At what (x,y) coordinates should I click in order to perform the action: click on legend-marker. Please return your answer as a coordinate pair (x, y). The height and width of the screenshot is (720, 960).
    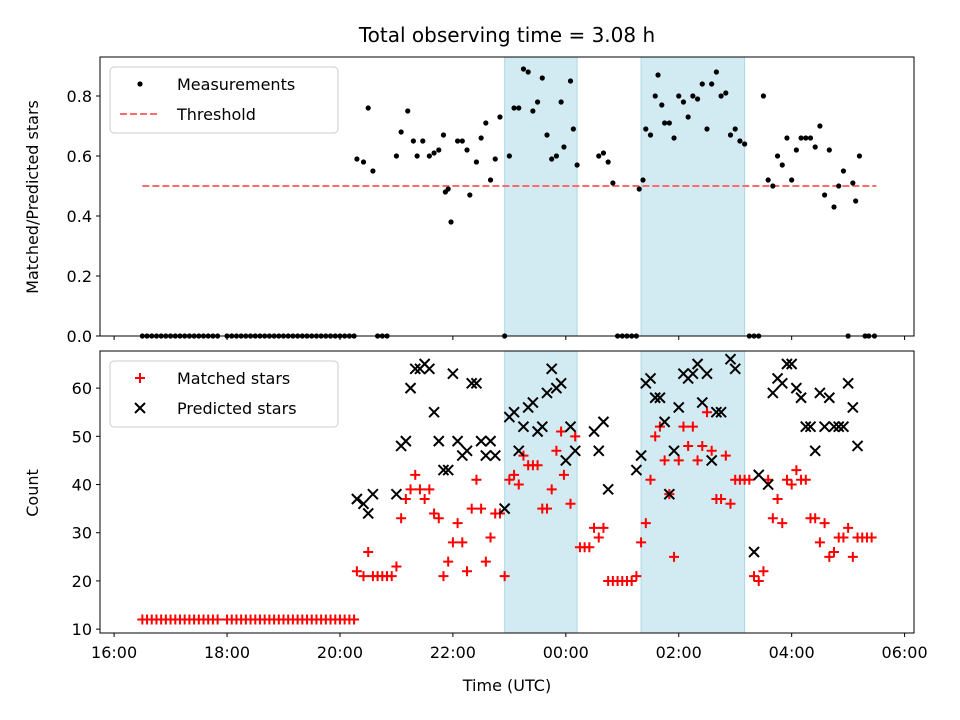
    Looking at the image, I should click on (140, 378).